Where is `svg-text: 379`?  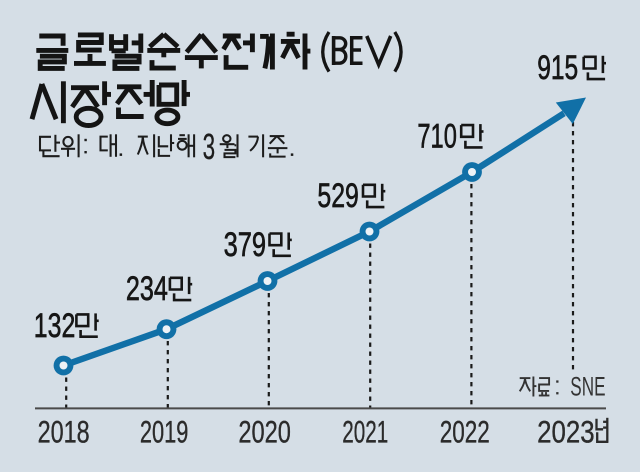
svg-text: 379 is located at coordinates (245, 245).